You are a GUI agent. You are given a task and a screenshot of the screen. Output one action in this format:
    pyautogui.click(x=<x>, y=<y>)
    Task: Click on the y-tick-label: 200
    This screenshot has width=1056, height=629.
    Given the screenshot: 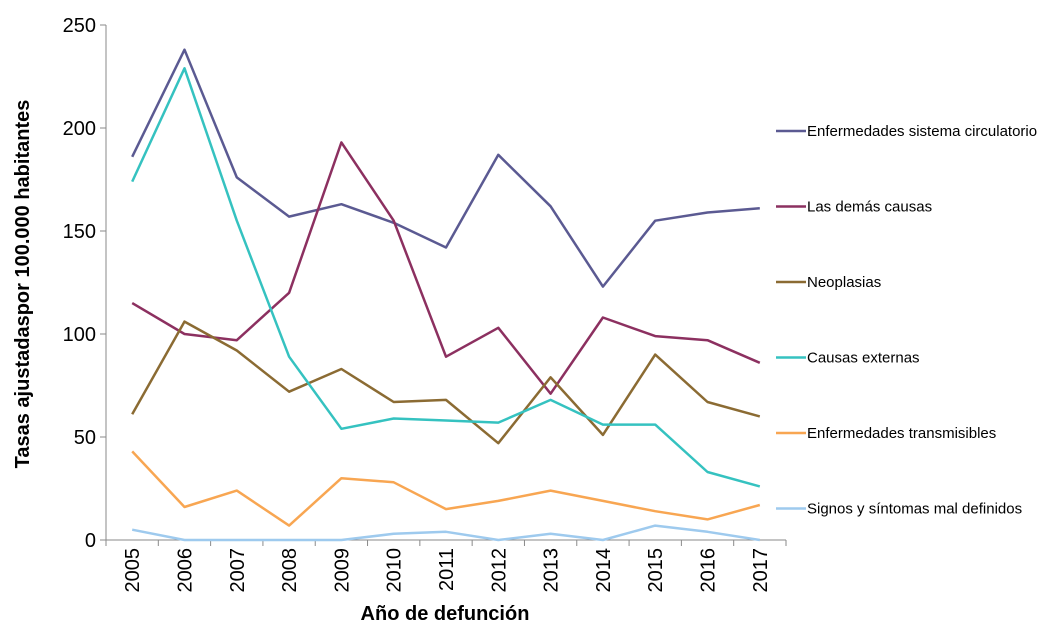 What is the action you would take?
    pyautogui.click(x=79, y=129)
    